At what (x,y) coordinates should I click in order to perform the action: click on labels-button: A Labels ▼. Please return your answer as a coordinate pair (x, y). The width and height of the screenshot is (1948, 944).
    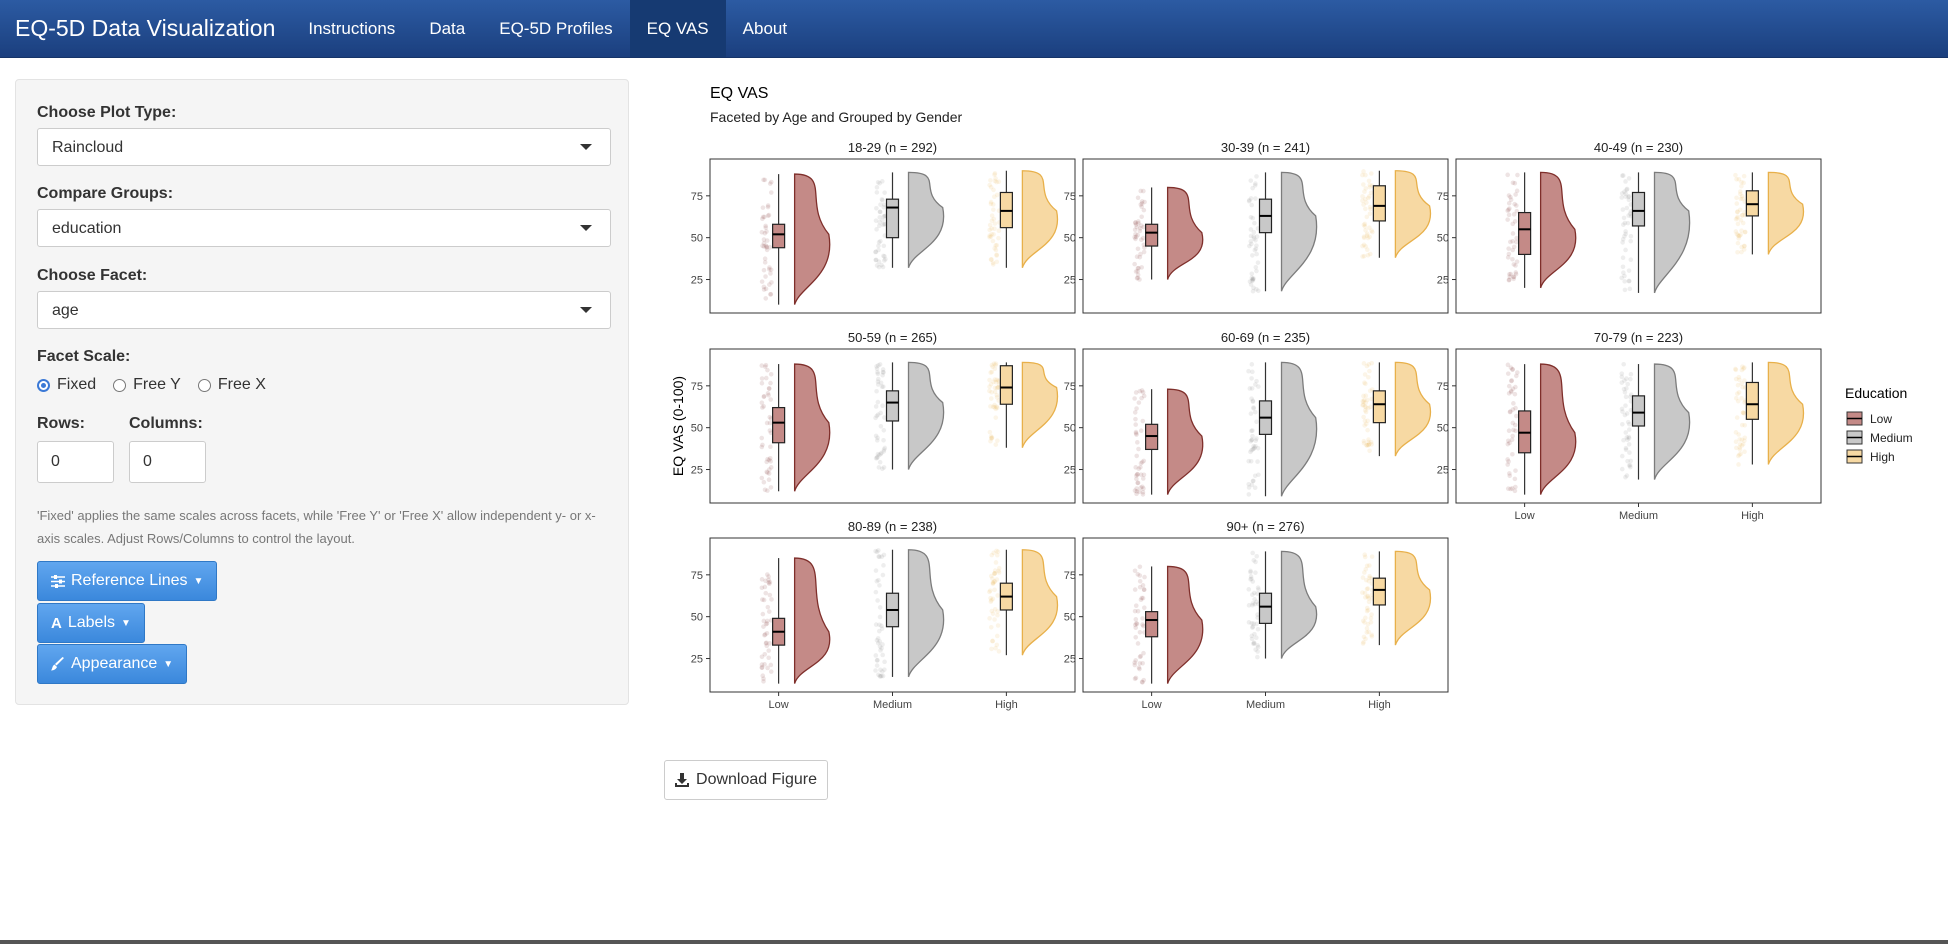
    Looking at the image, I should click on (91, 623).